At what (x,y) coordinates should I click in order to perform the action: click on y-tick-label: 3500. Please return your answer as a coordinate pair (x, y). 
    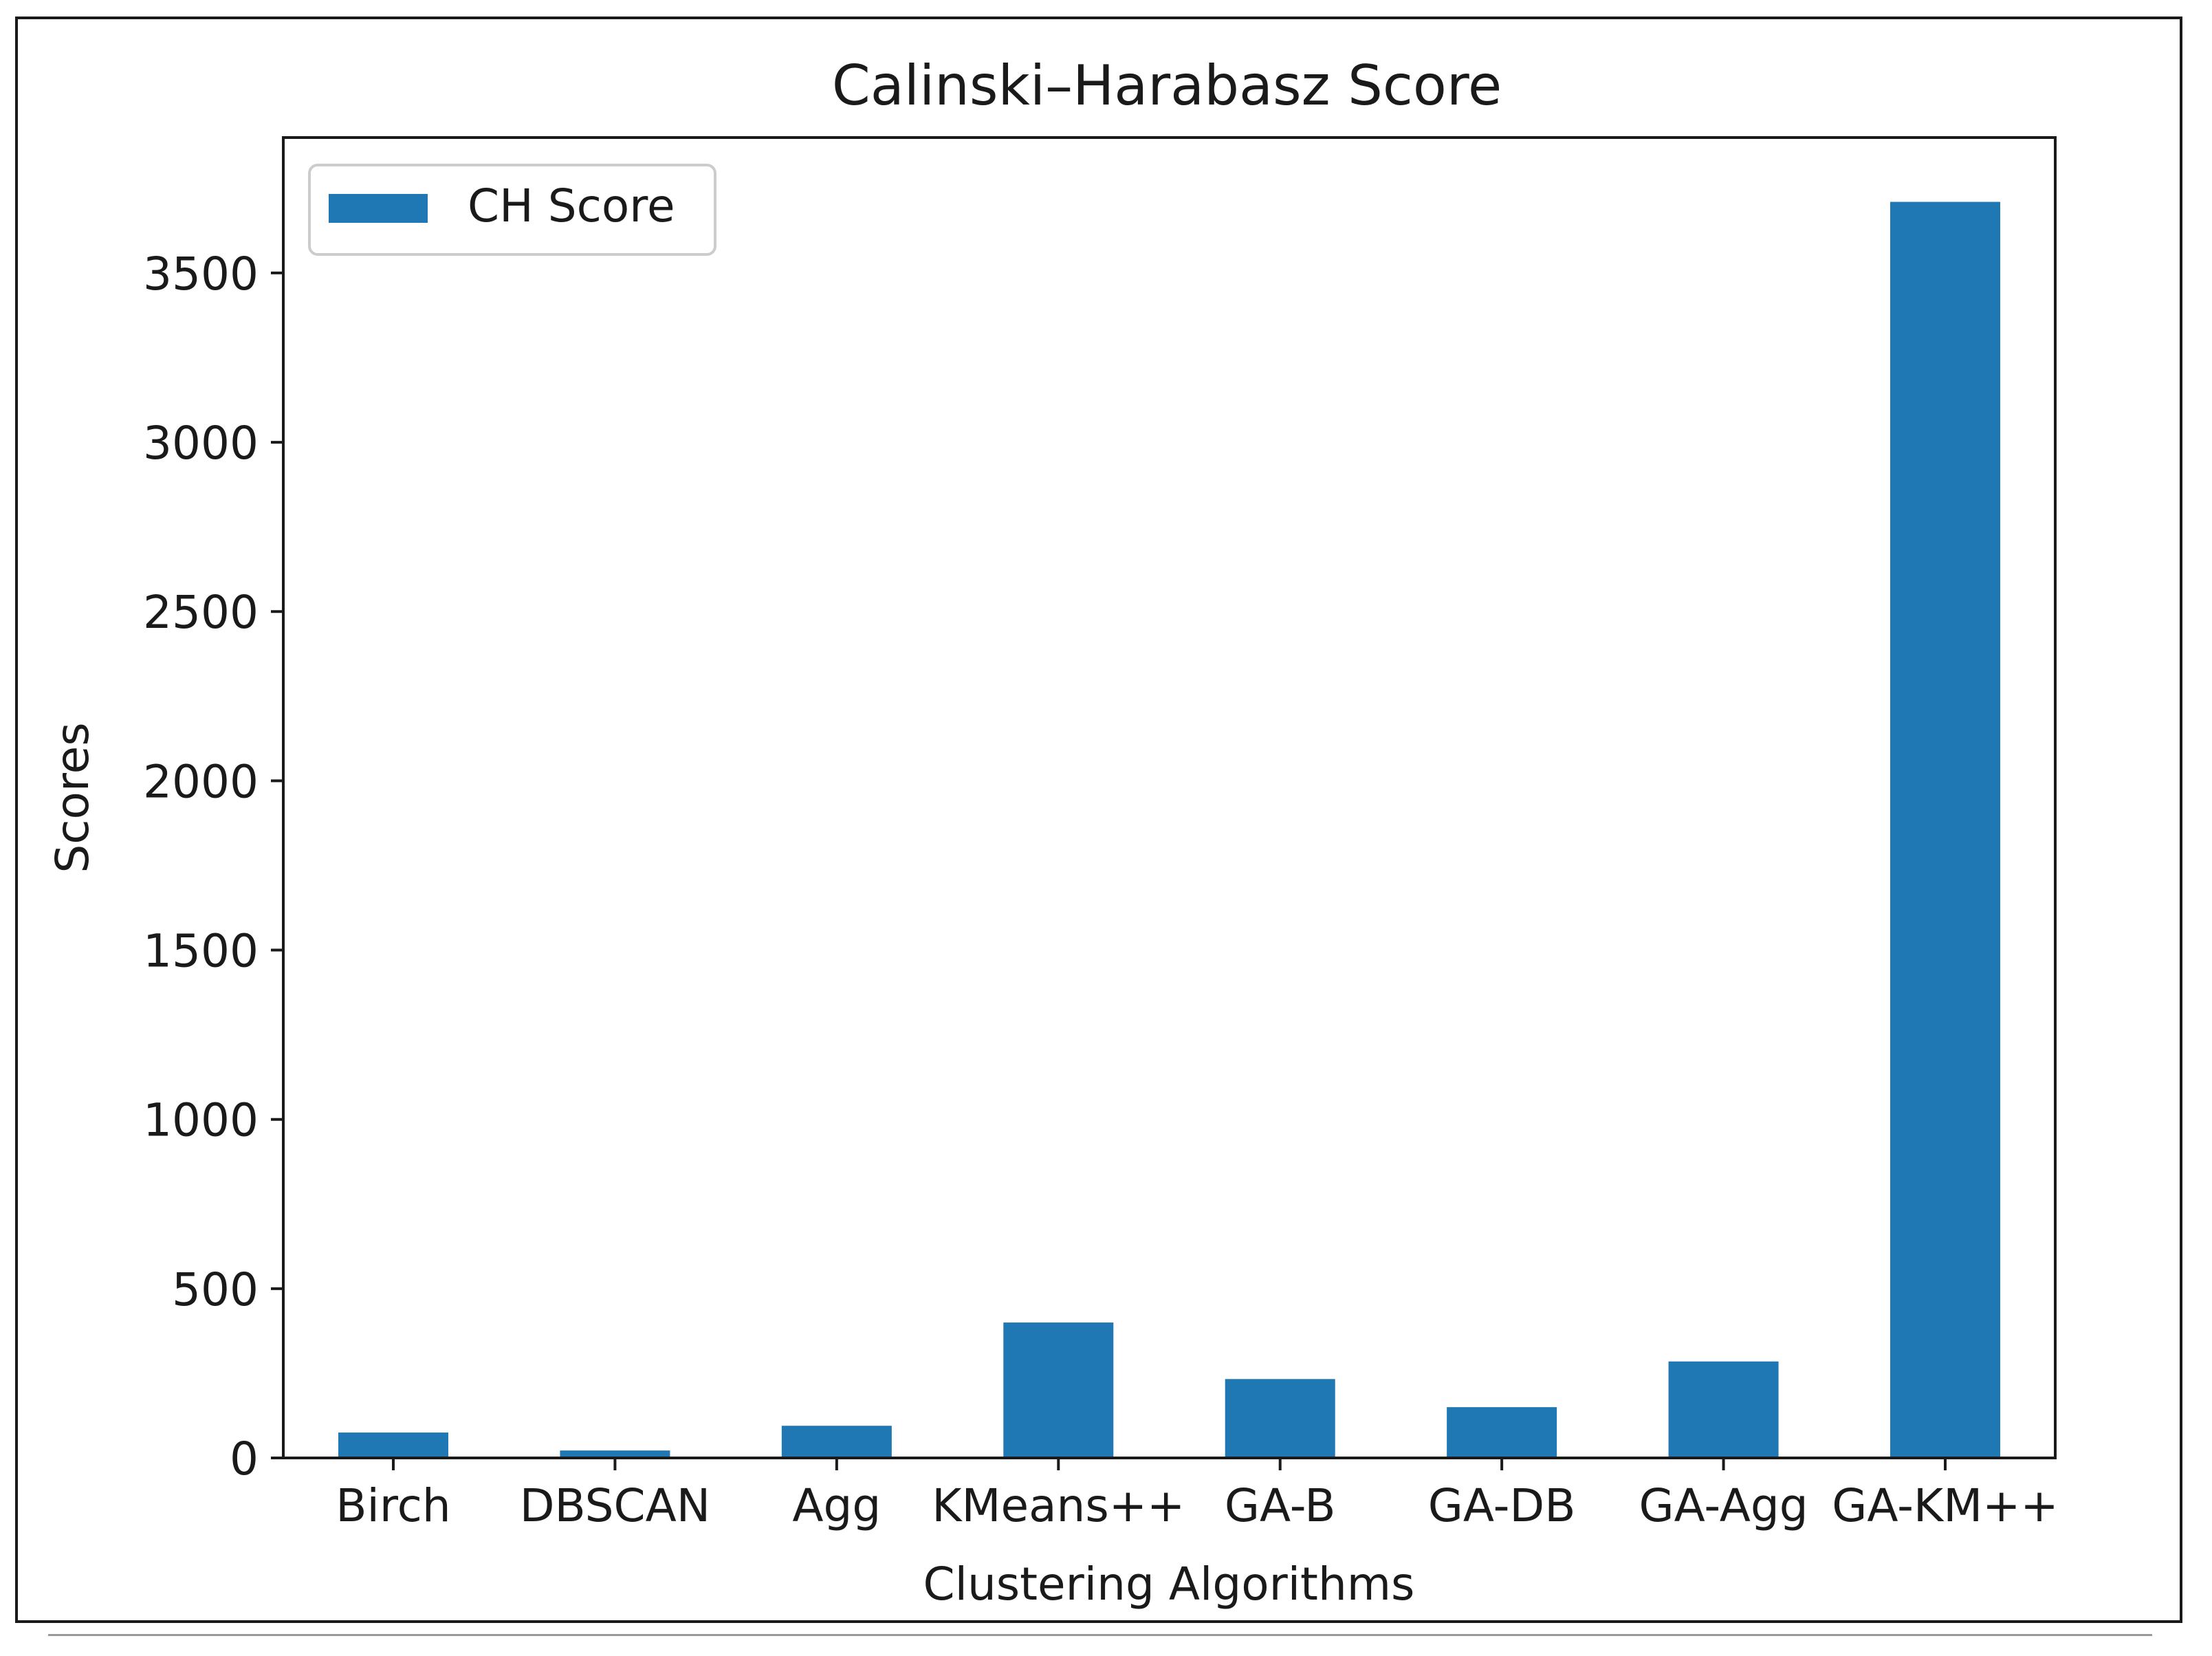
    Looking at the image, I should click on (201, 274).